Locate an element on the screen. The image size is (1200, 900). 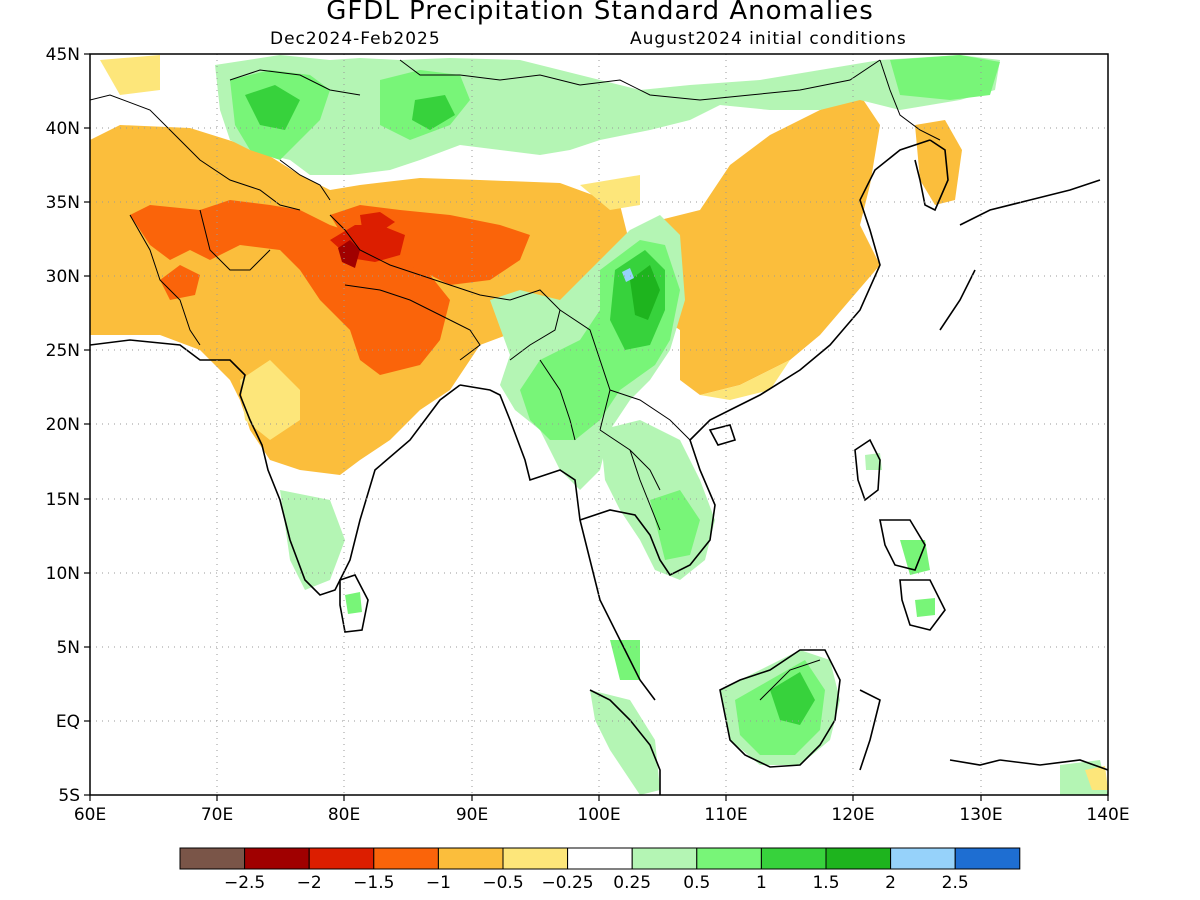
anomaly-region-vietnam is located at coordinates (675, 525).